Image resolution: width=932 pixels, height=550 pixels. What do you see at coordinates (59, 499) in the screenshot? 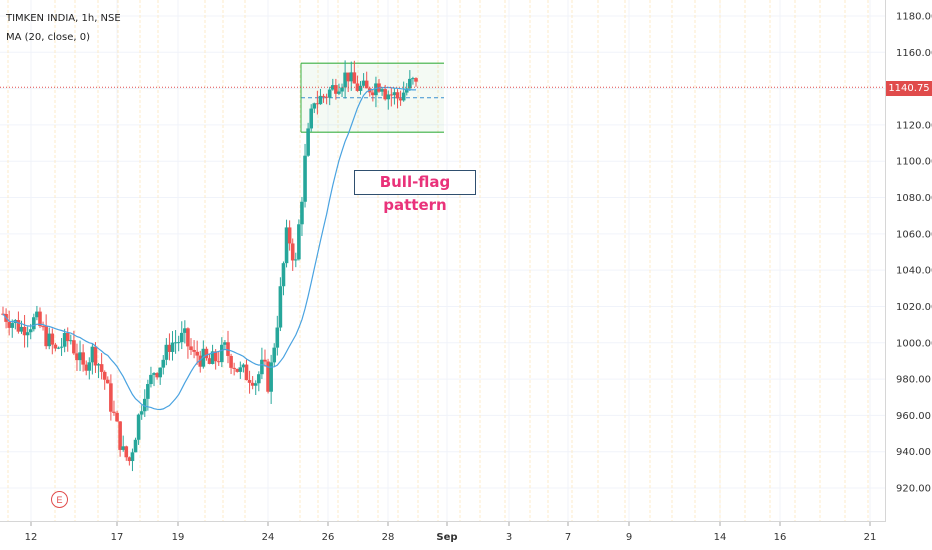
I see `earnings-icon: E` at bounding box center [59, 499].